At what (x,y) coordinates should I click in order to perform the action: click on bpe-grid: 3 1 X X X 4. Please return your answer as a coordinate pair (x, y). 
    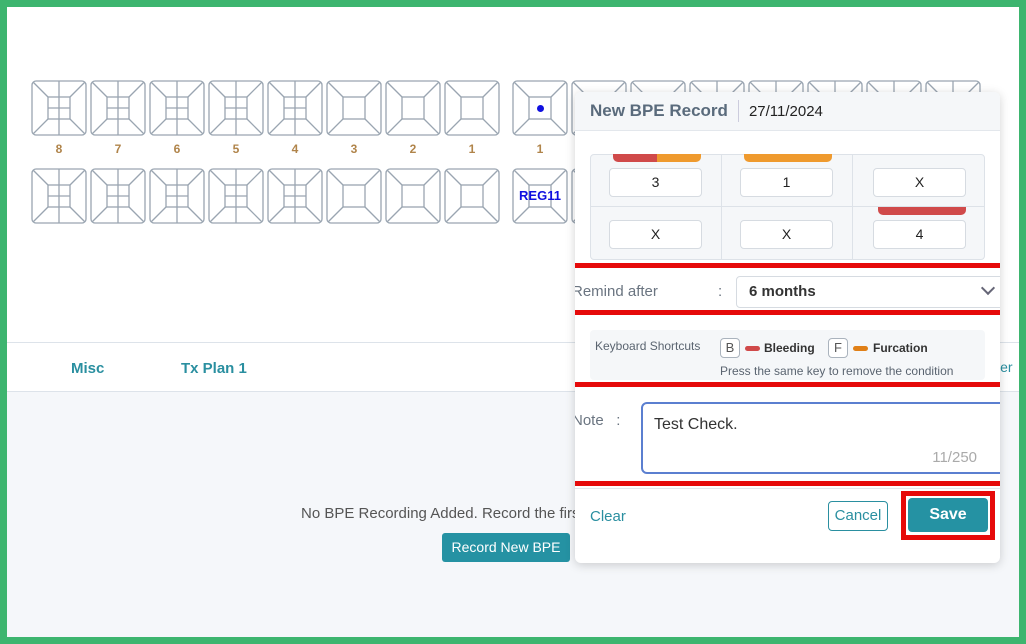
    Looking at the image, I should click on (787, 207).